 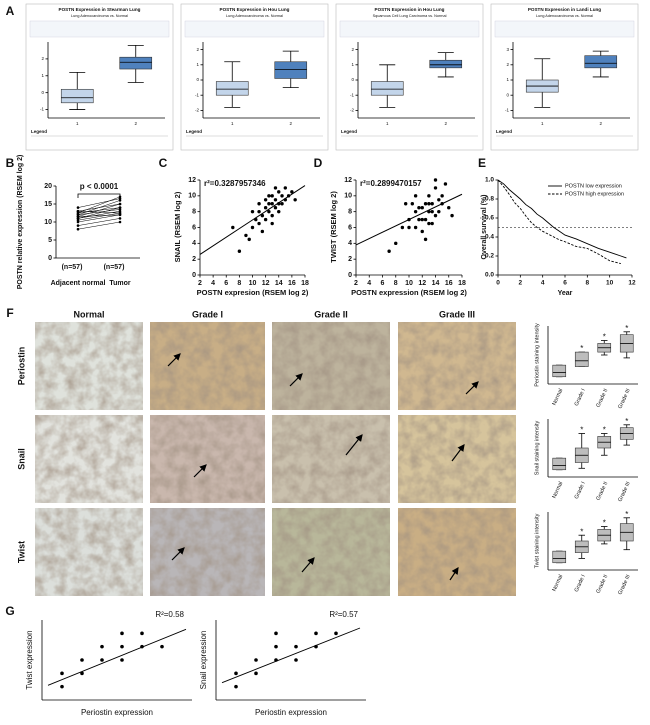 What do you see at coordinates (255, 9) in the screenshot?
I see `plot-title: POSTN Expression in Hou Lung` at bounding box center [255, 9].